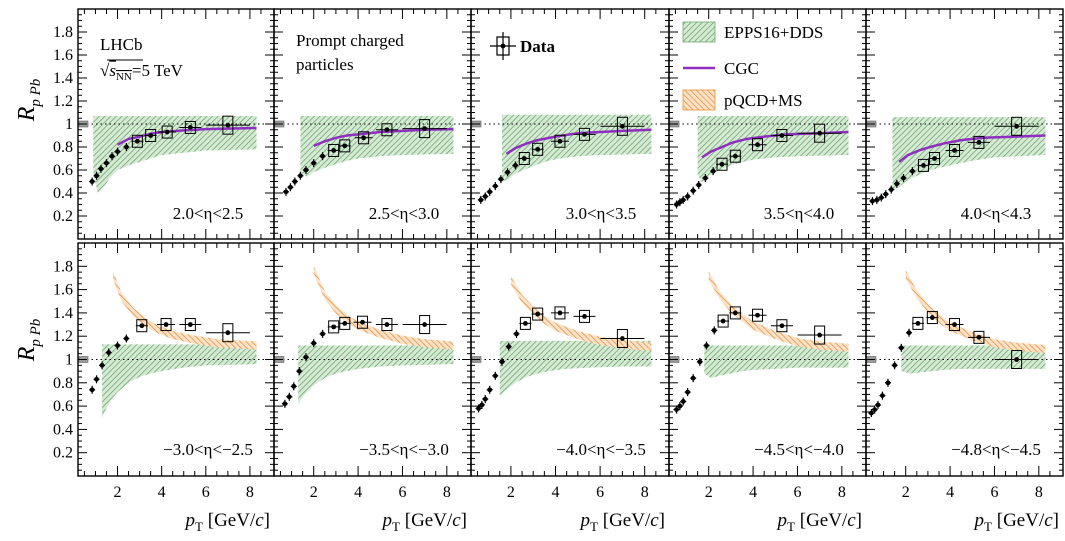 This screenshot has width=1065, height=541. What do you see at coordinates (63, 55) in the screenshot?
I see `y-tick-label: 1.6` at bounding box center [63, 55].